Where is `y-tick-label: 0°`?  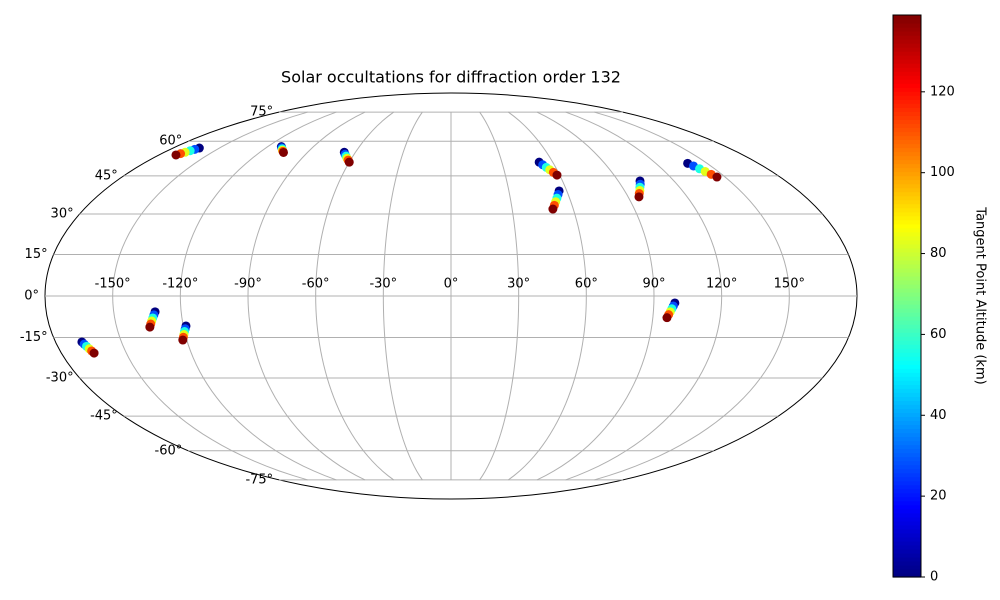
y-tick-label: 0° is located at coordinates (31, 296).